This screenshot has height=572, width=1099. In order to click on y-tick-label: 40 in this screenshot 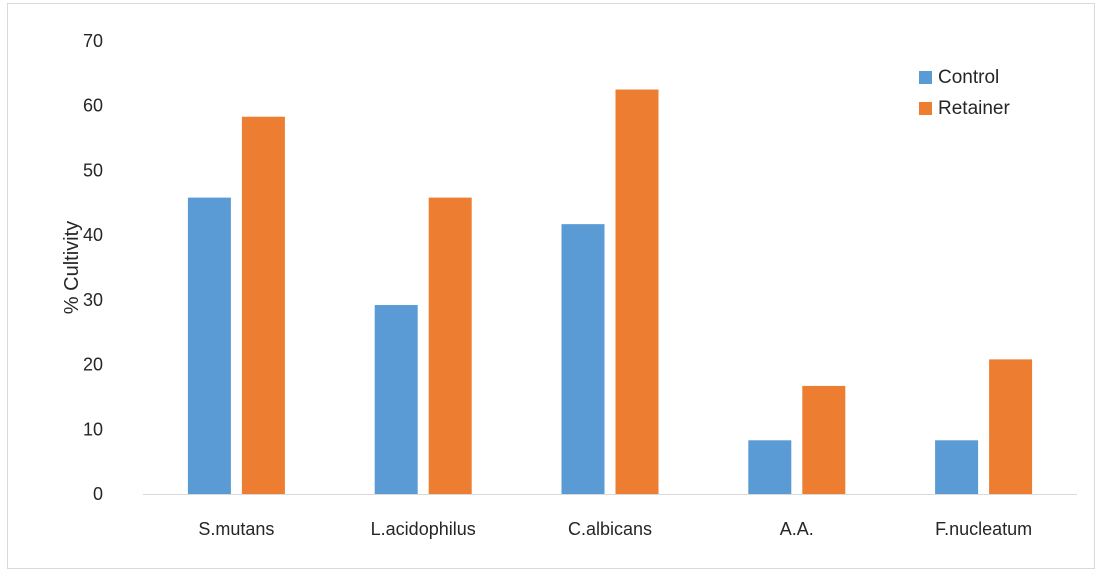, I will do `click(93, 235)`.